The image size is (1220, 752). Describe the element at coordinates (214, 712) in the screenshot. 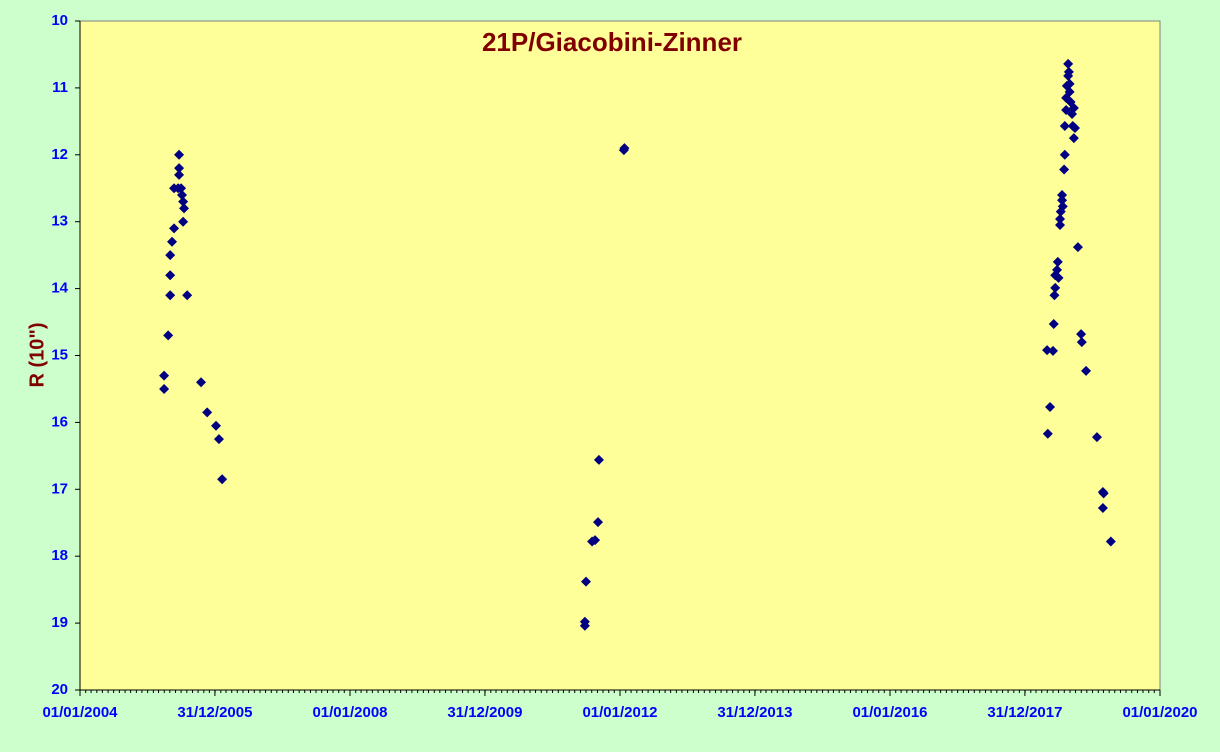

I see `x-tick-label: 31/12/2005` at that location.